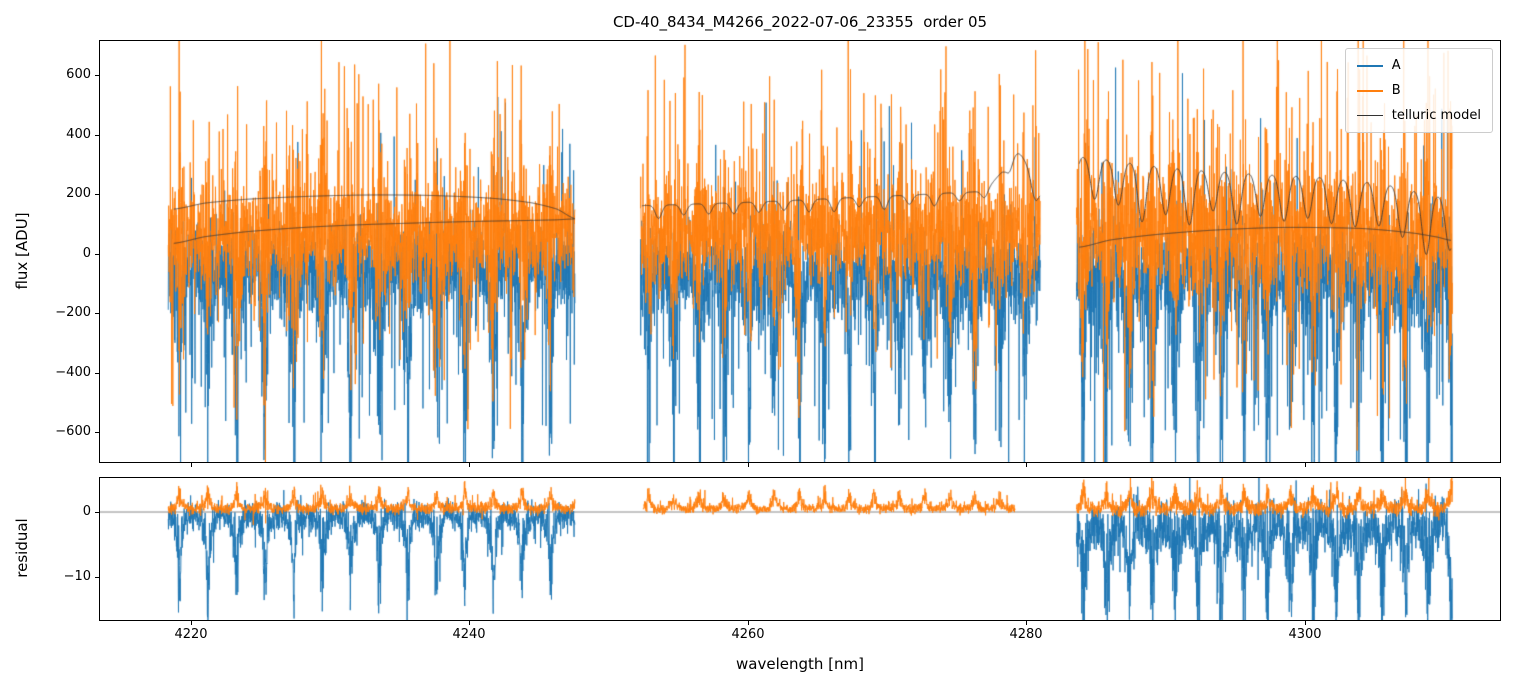 The height and width of the screenshot is (696, 1513). What do you see at coordinates (1369, 115) in the screenshot?
I see `telluric-model-line-swatch` at bounding box center [1369, 115].